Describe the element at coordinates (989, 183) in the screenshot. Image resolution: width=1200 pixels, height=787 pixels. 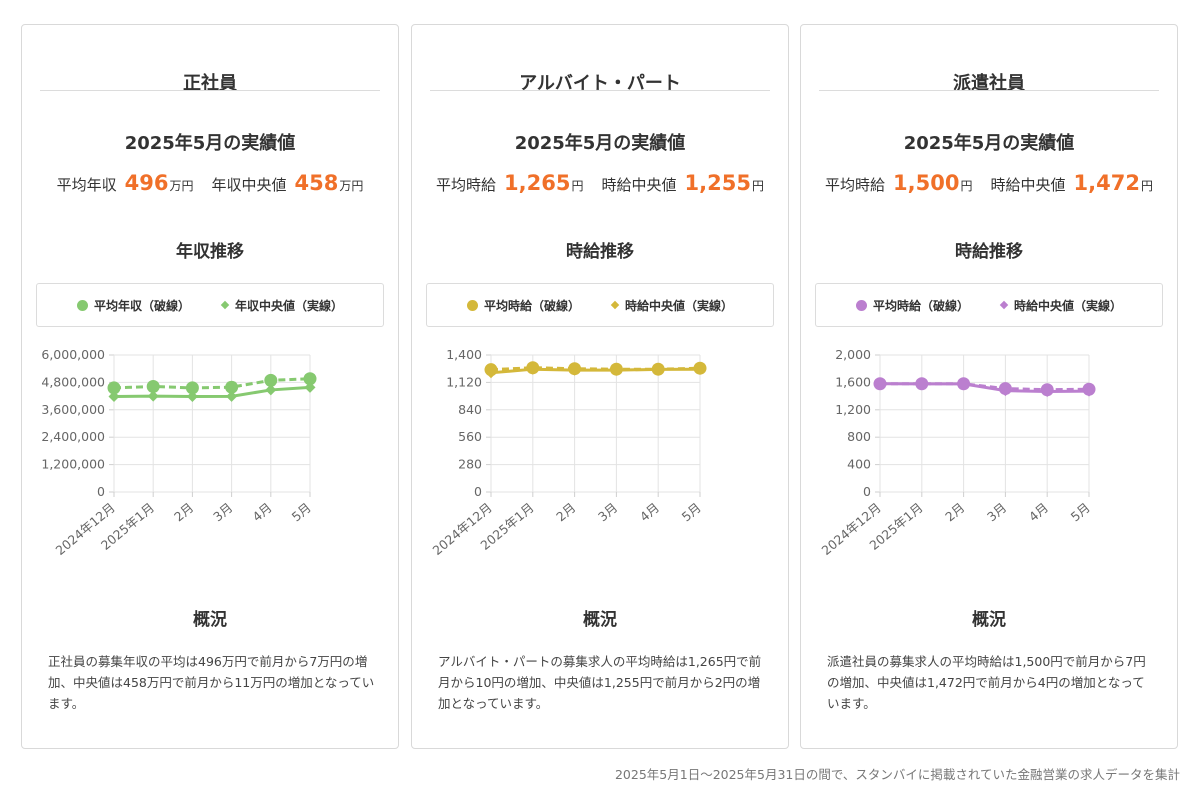
I see `stats-row: 平均時給 1,500円 時給中央値 1,472円` at that location.